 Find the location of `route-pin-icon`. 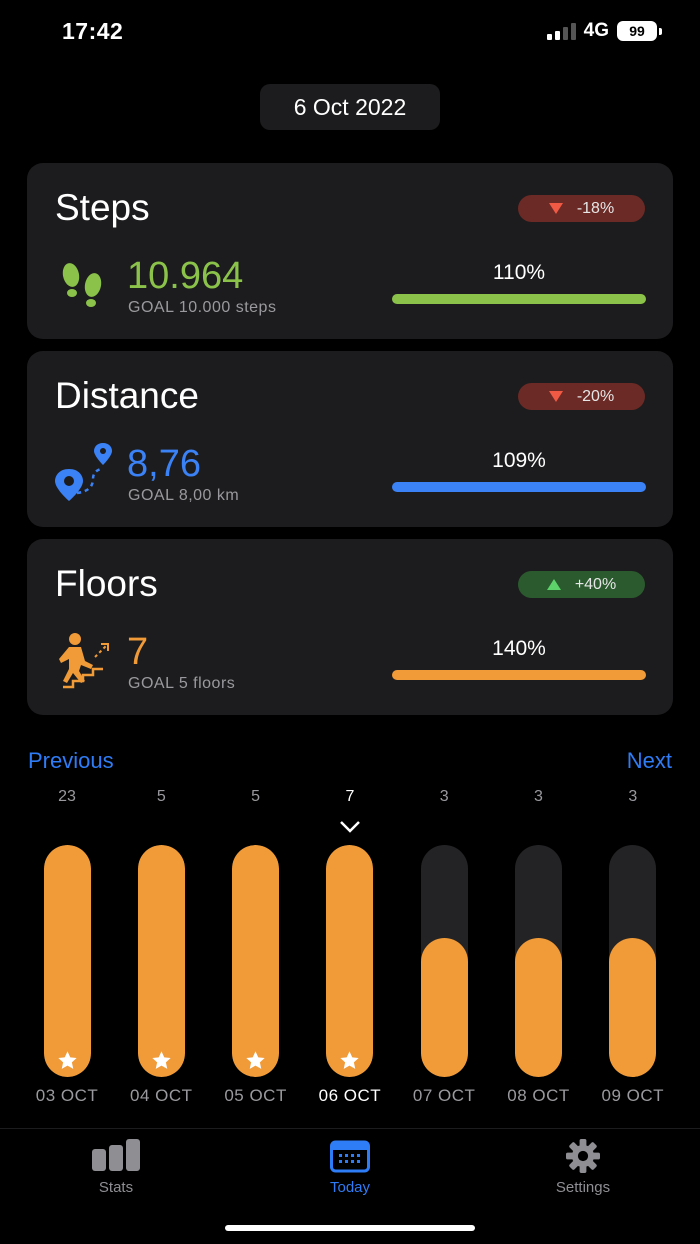

route-pin-icon is located at coordinates (83, 472).